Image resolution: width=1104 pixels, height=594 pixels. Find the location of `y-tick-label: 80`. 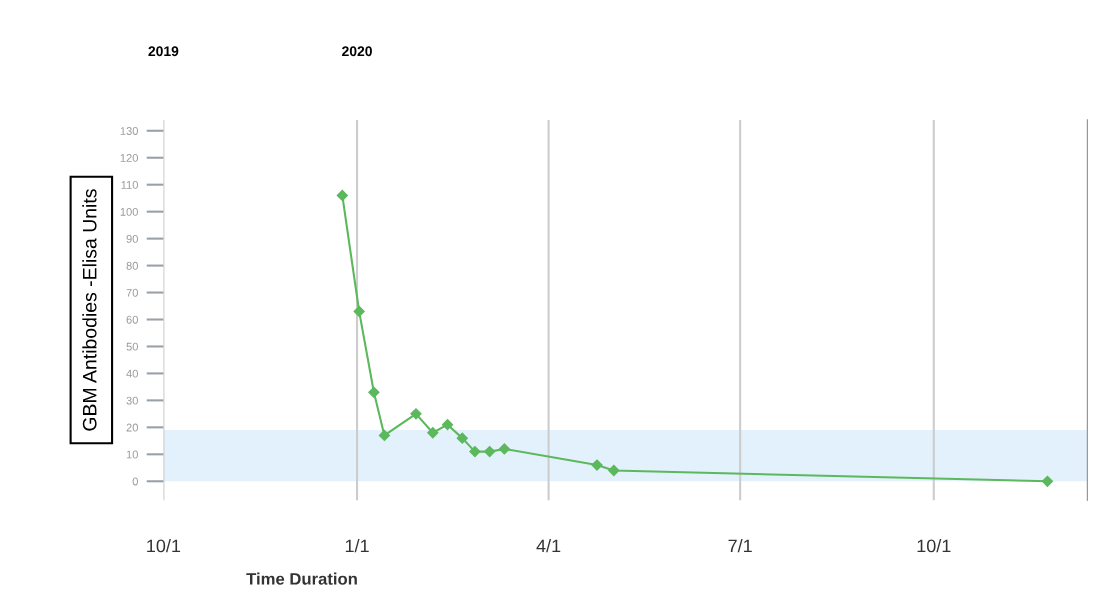

y-tick-label: 80 is located at coordinates (132, 265).